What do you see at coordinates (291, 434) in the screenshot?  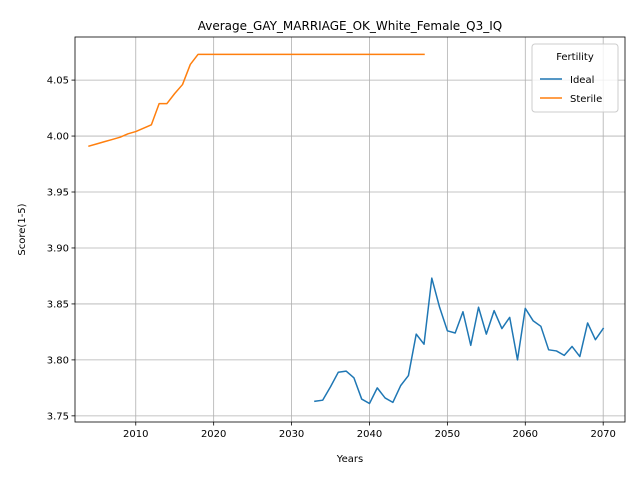 I see `x-tick-label: 2030` at bounding box center [291, 434].